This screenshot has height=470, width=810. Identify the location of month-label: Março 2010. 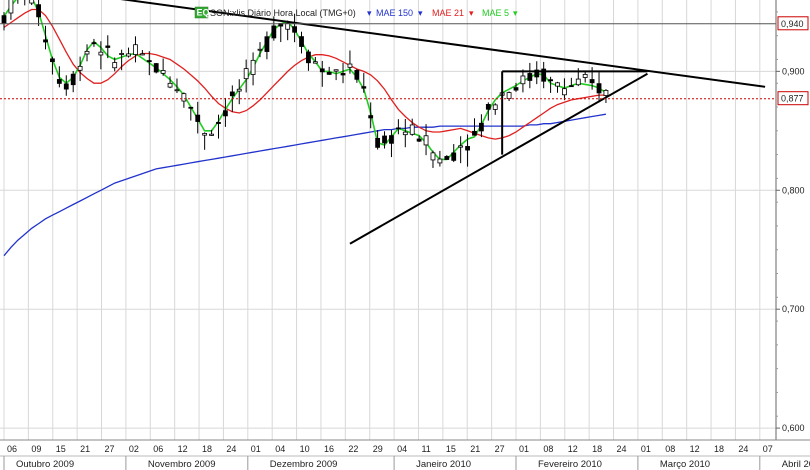
(685, 464).